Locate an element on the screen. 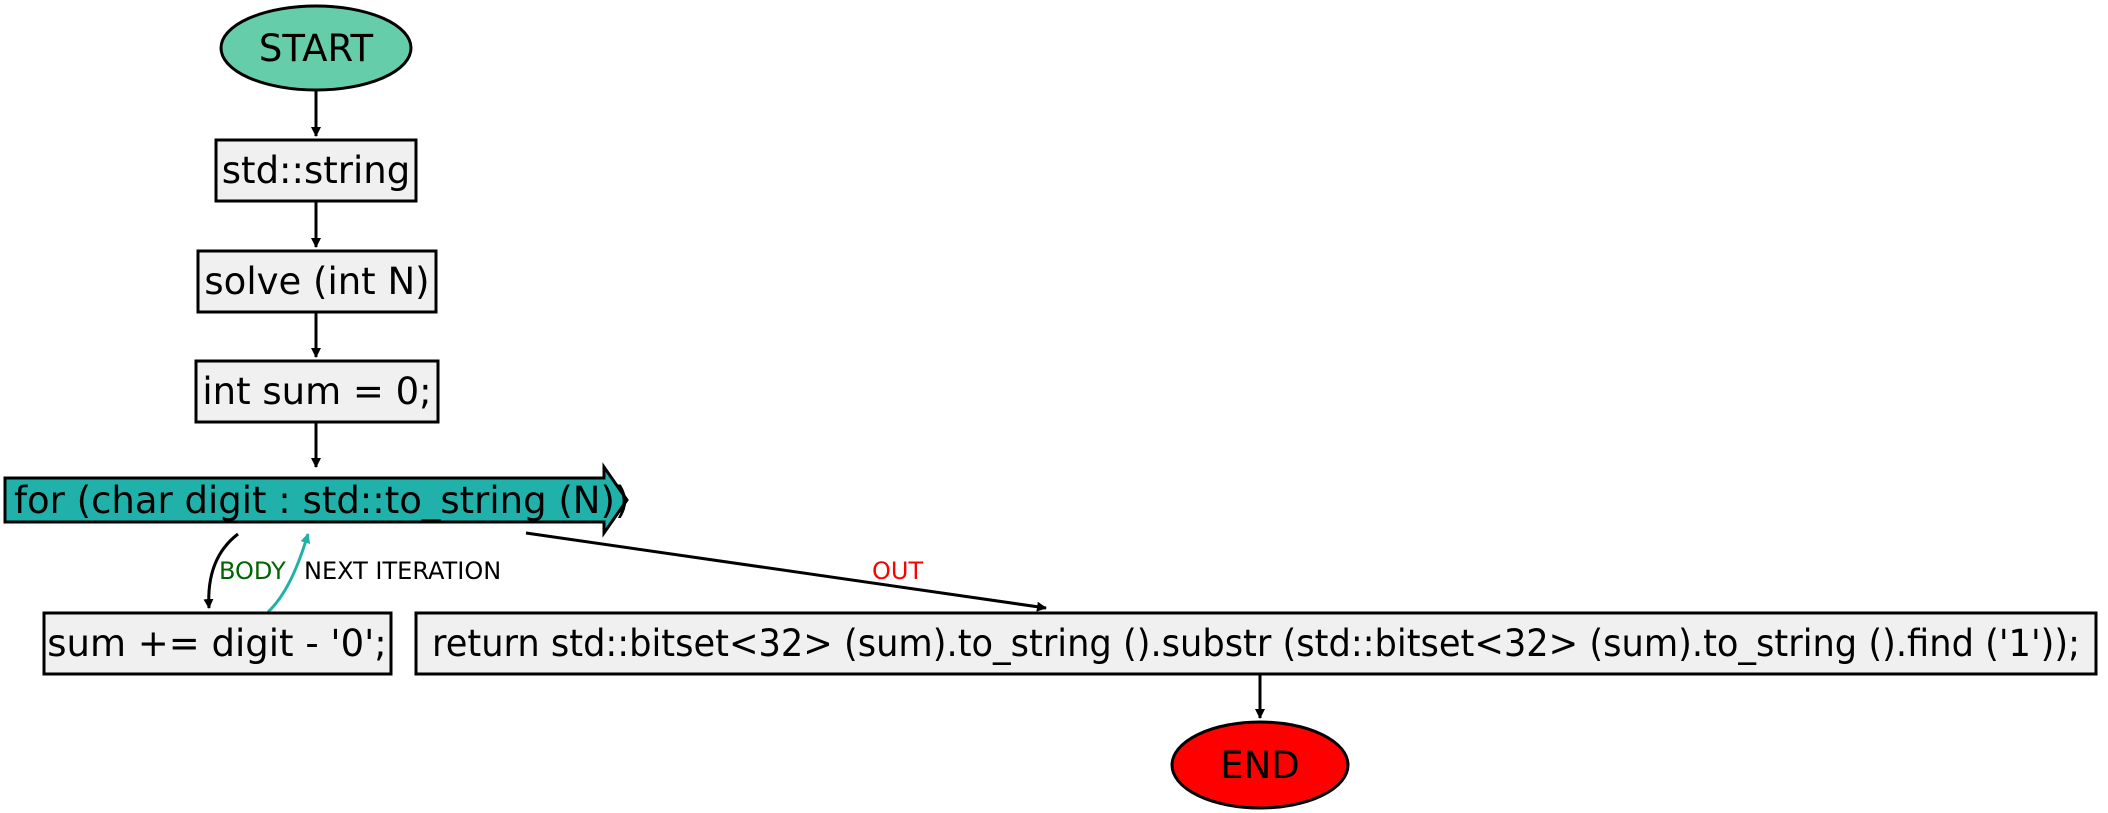 The height and width of the screenshot is (813, 2108). loop-body-label: sum += digit - '0'; is located at coordinates (217, 643).